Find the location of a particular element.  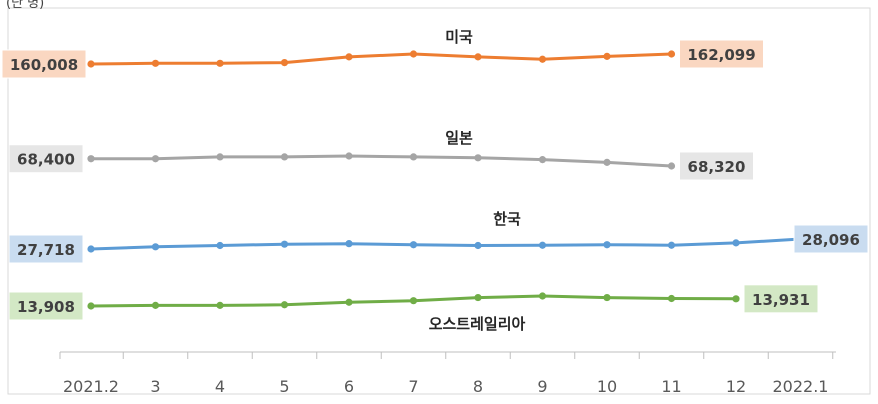

end-value-label: 28,096 is located at coordinates (831, 239).